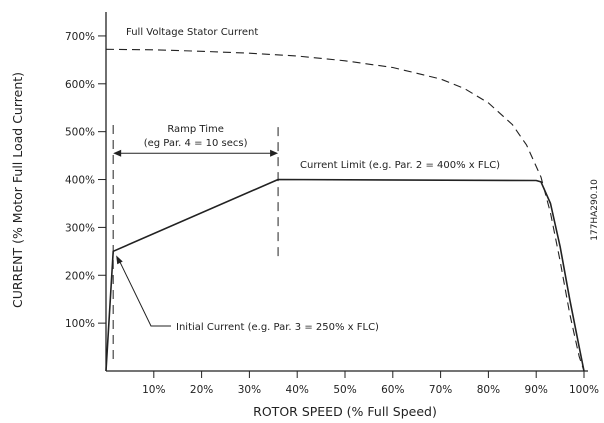 The width and height of the screenshot is (604, 423). What do you see at coordinates (80, 181) in the screenshot?
I see `y-tick-label: 400%` at bounding box center [80, 181].